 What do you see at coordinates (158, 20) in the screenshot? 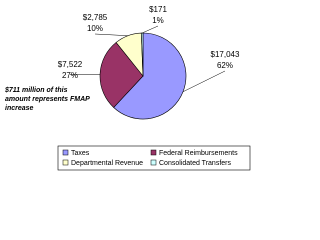
I see `percent-label: 1%` at bounding box center [158, 20].